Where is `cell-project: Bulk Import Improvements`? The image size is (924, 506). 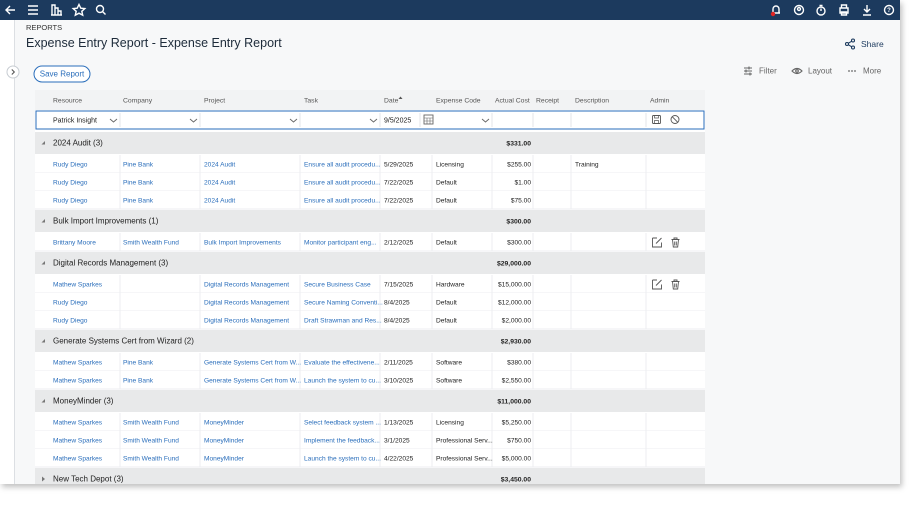 cell-project: Bulk Import Improvements is located at coordinates (243, 242).